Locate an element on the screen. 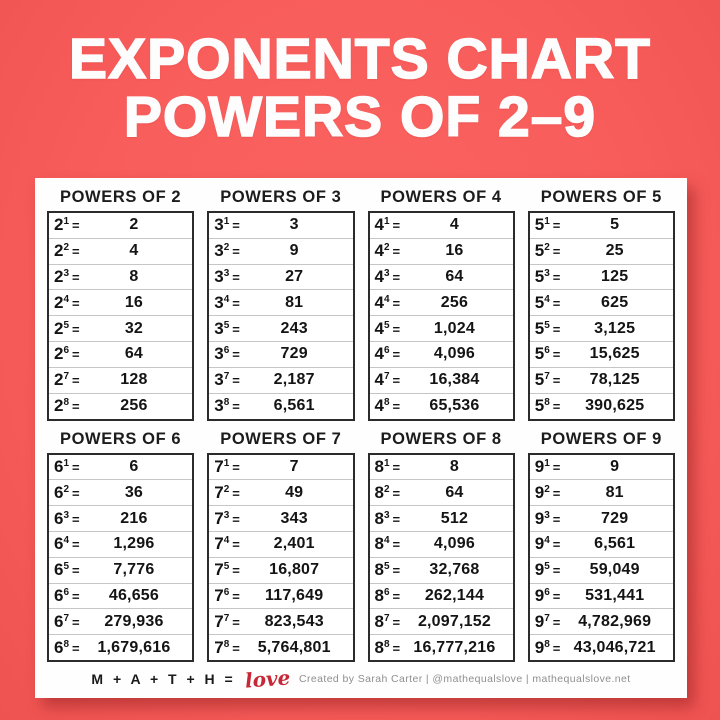 The image size is (720, 720). table-header: POWERS OF 5 is located at coordinates (601, 197).